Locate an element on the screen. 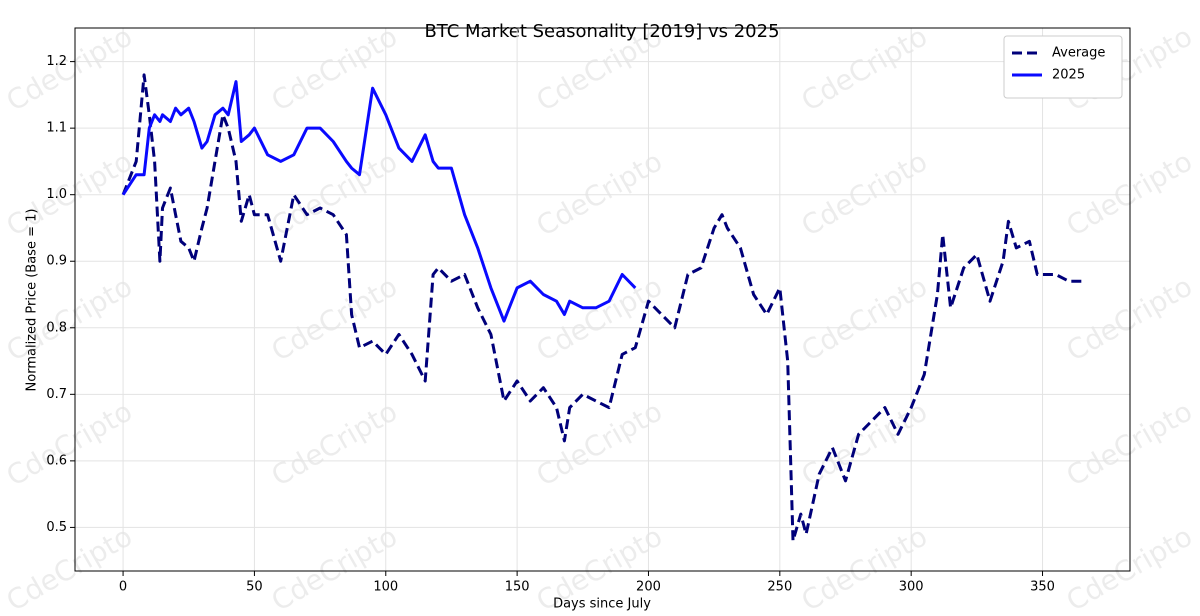 The width and height of the screenshot is (1200, 616). y-tick-label: 1.1 is located at coordinates (56, 128).